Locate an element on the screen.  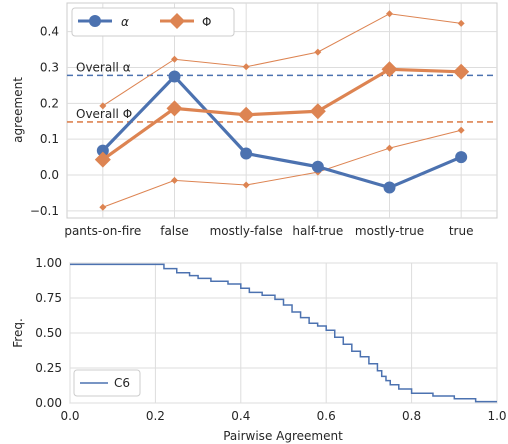
overall-alpha-label: Overall α is located at coordinates (103, 67).